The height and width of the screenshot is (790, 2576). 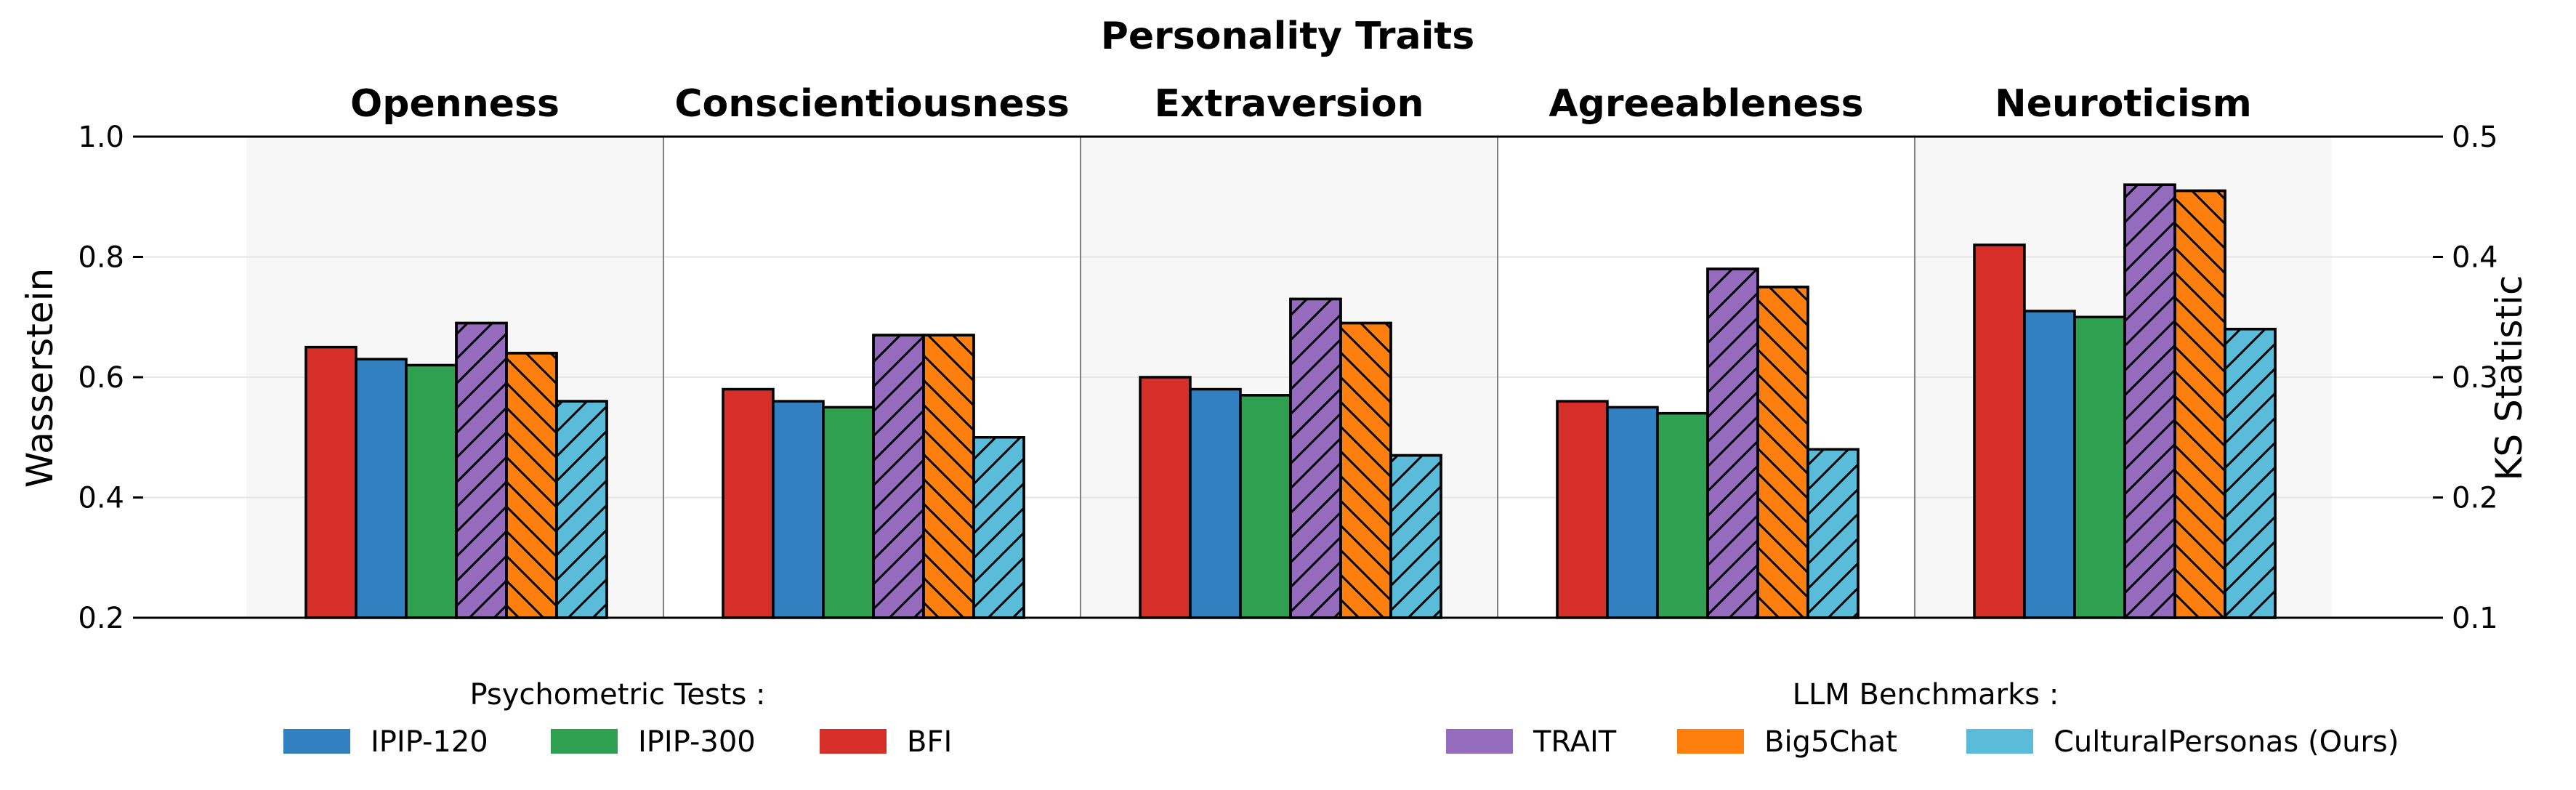 What do you see at coordinates (2000, 431) in the screenshot?
I see `bar-bfi-neuroticism` at bounding box center [2000, 431].